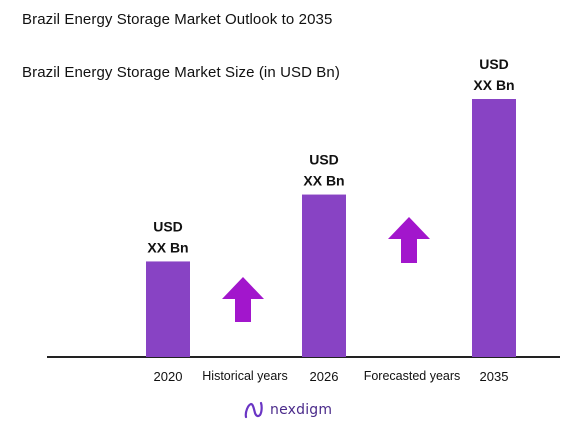 Image resolution: width=577 pixels, height=438 pixels. What do you see at coordinates (412, 376) in the screenshot?
I see `forecasted-years-label: Forecasted years` at bounding box center [412, 376].